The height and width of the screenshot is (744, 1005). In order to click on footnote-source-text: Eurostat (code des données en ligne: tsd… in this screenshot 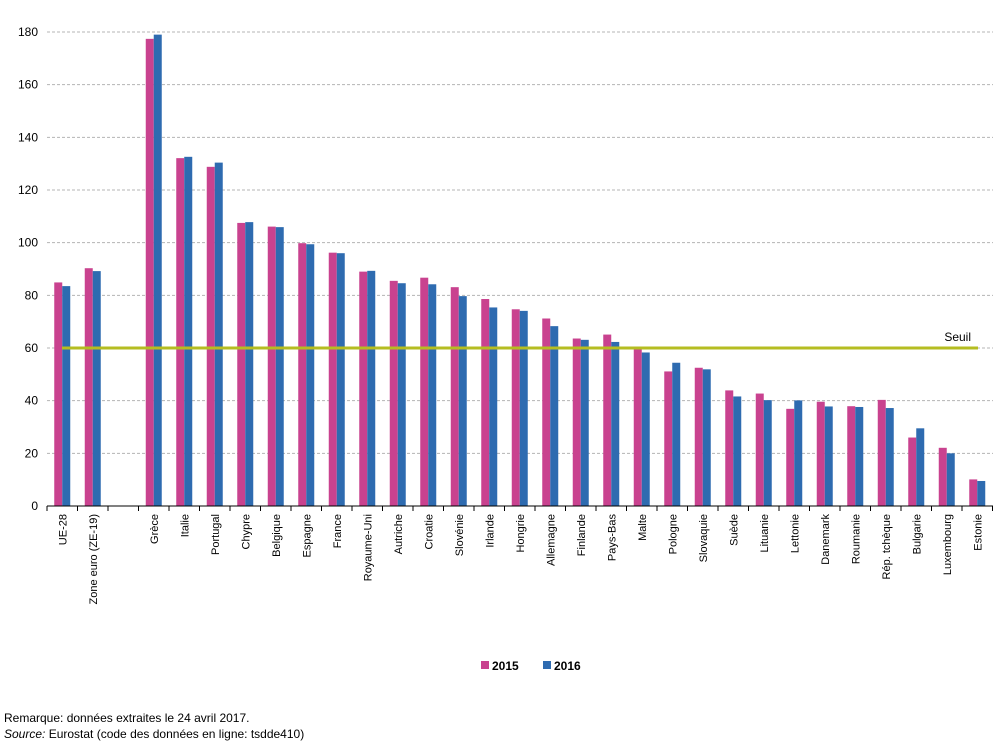, I will do `click(175, 734)`.